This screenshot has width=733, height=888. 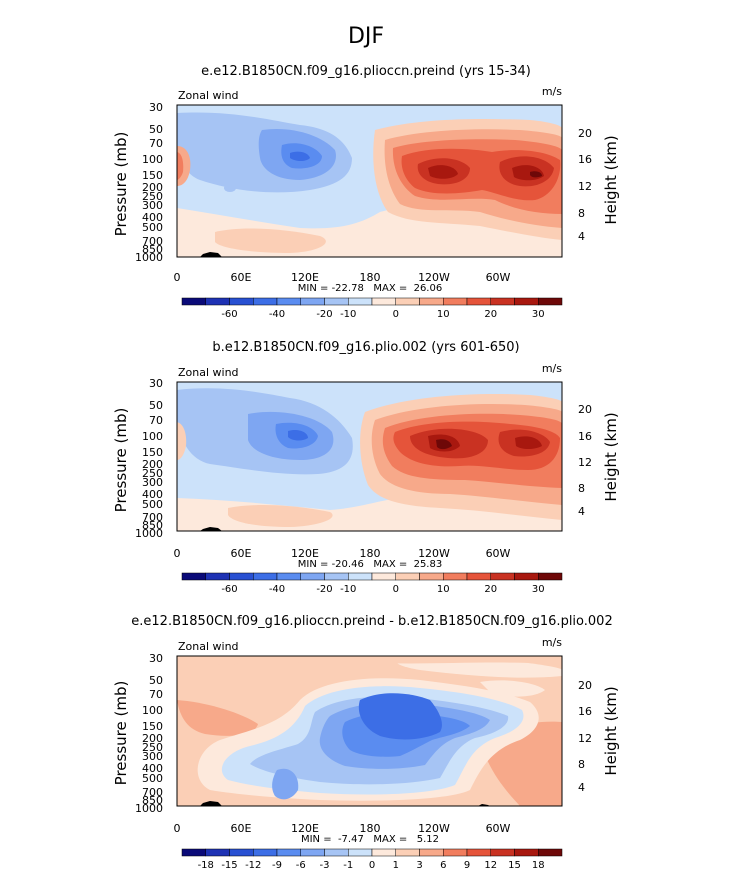 I want to click on panel-1-ytick: 700, so click(x=152, y=241).